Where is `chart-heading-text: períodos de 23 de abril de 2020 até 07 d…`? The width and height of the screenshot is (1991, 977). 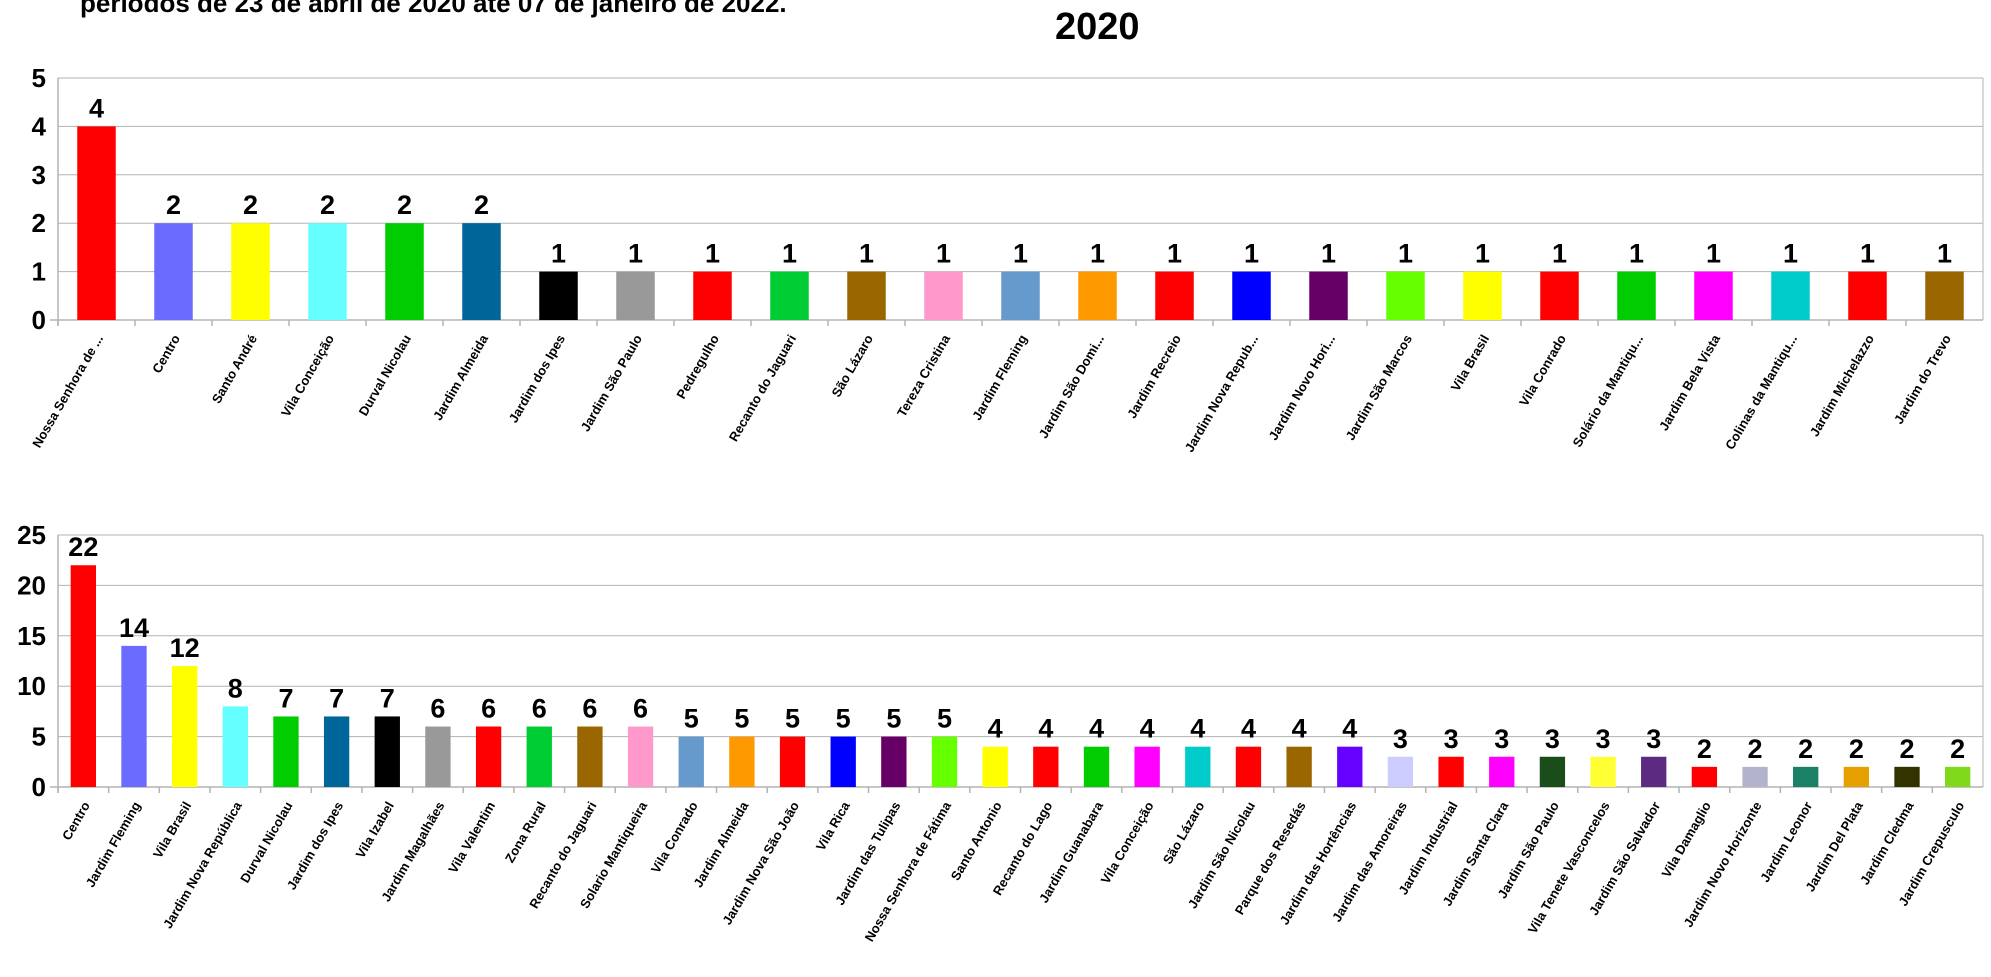
chart-heading-text: períodos de 23 de abril de 2020 até 07 d… is located at coordinates (433, 9).